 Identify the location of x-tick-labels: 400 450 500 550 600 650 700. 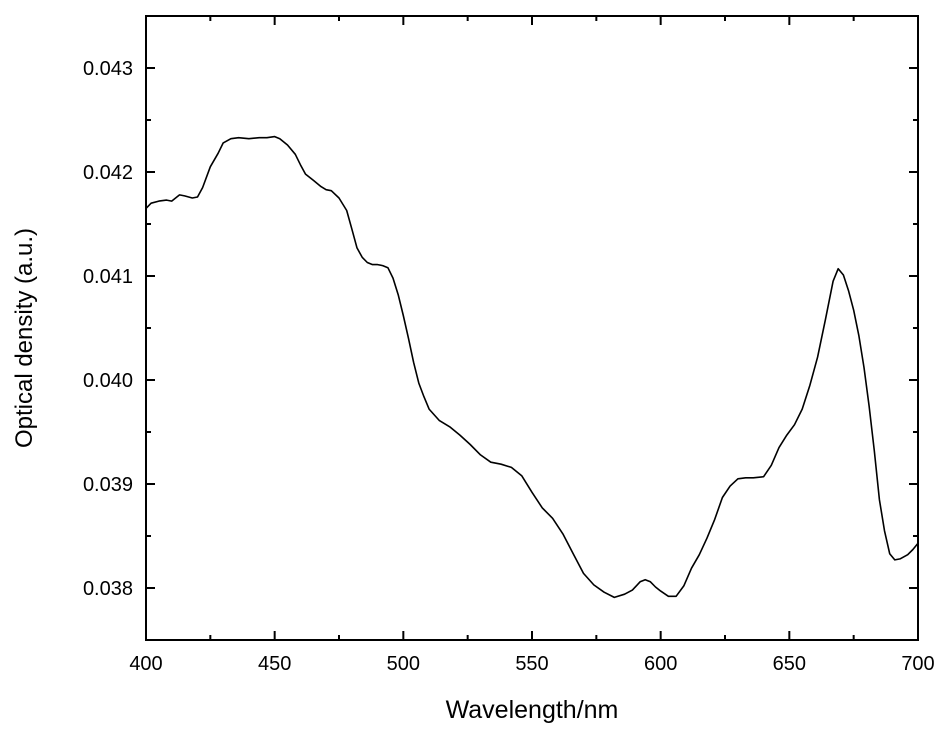
(531, 664).